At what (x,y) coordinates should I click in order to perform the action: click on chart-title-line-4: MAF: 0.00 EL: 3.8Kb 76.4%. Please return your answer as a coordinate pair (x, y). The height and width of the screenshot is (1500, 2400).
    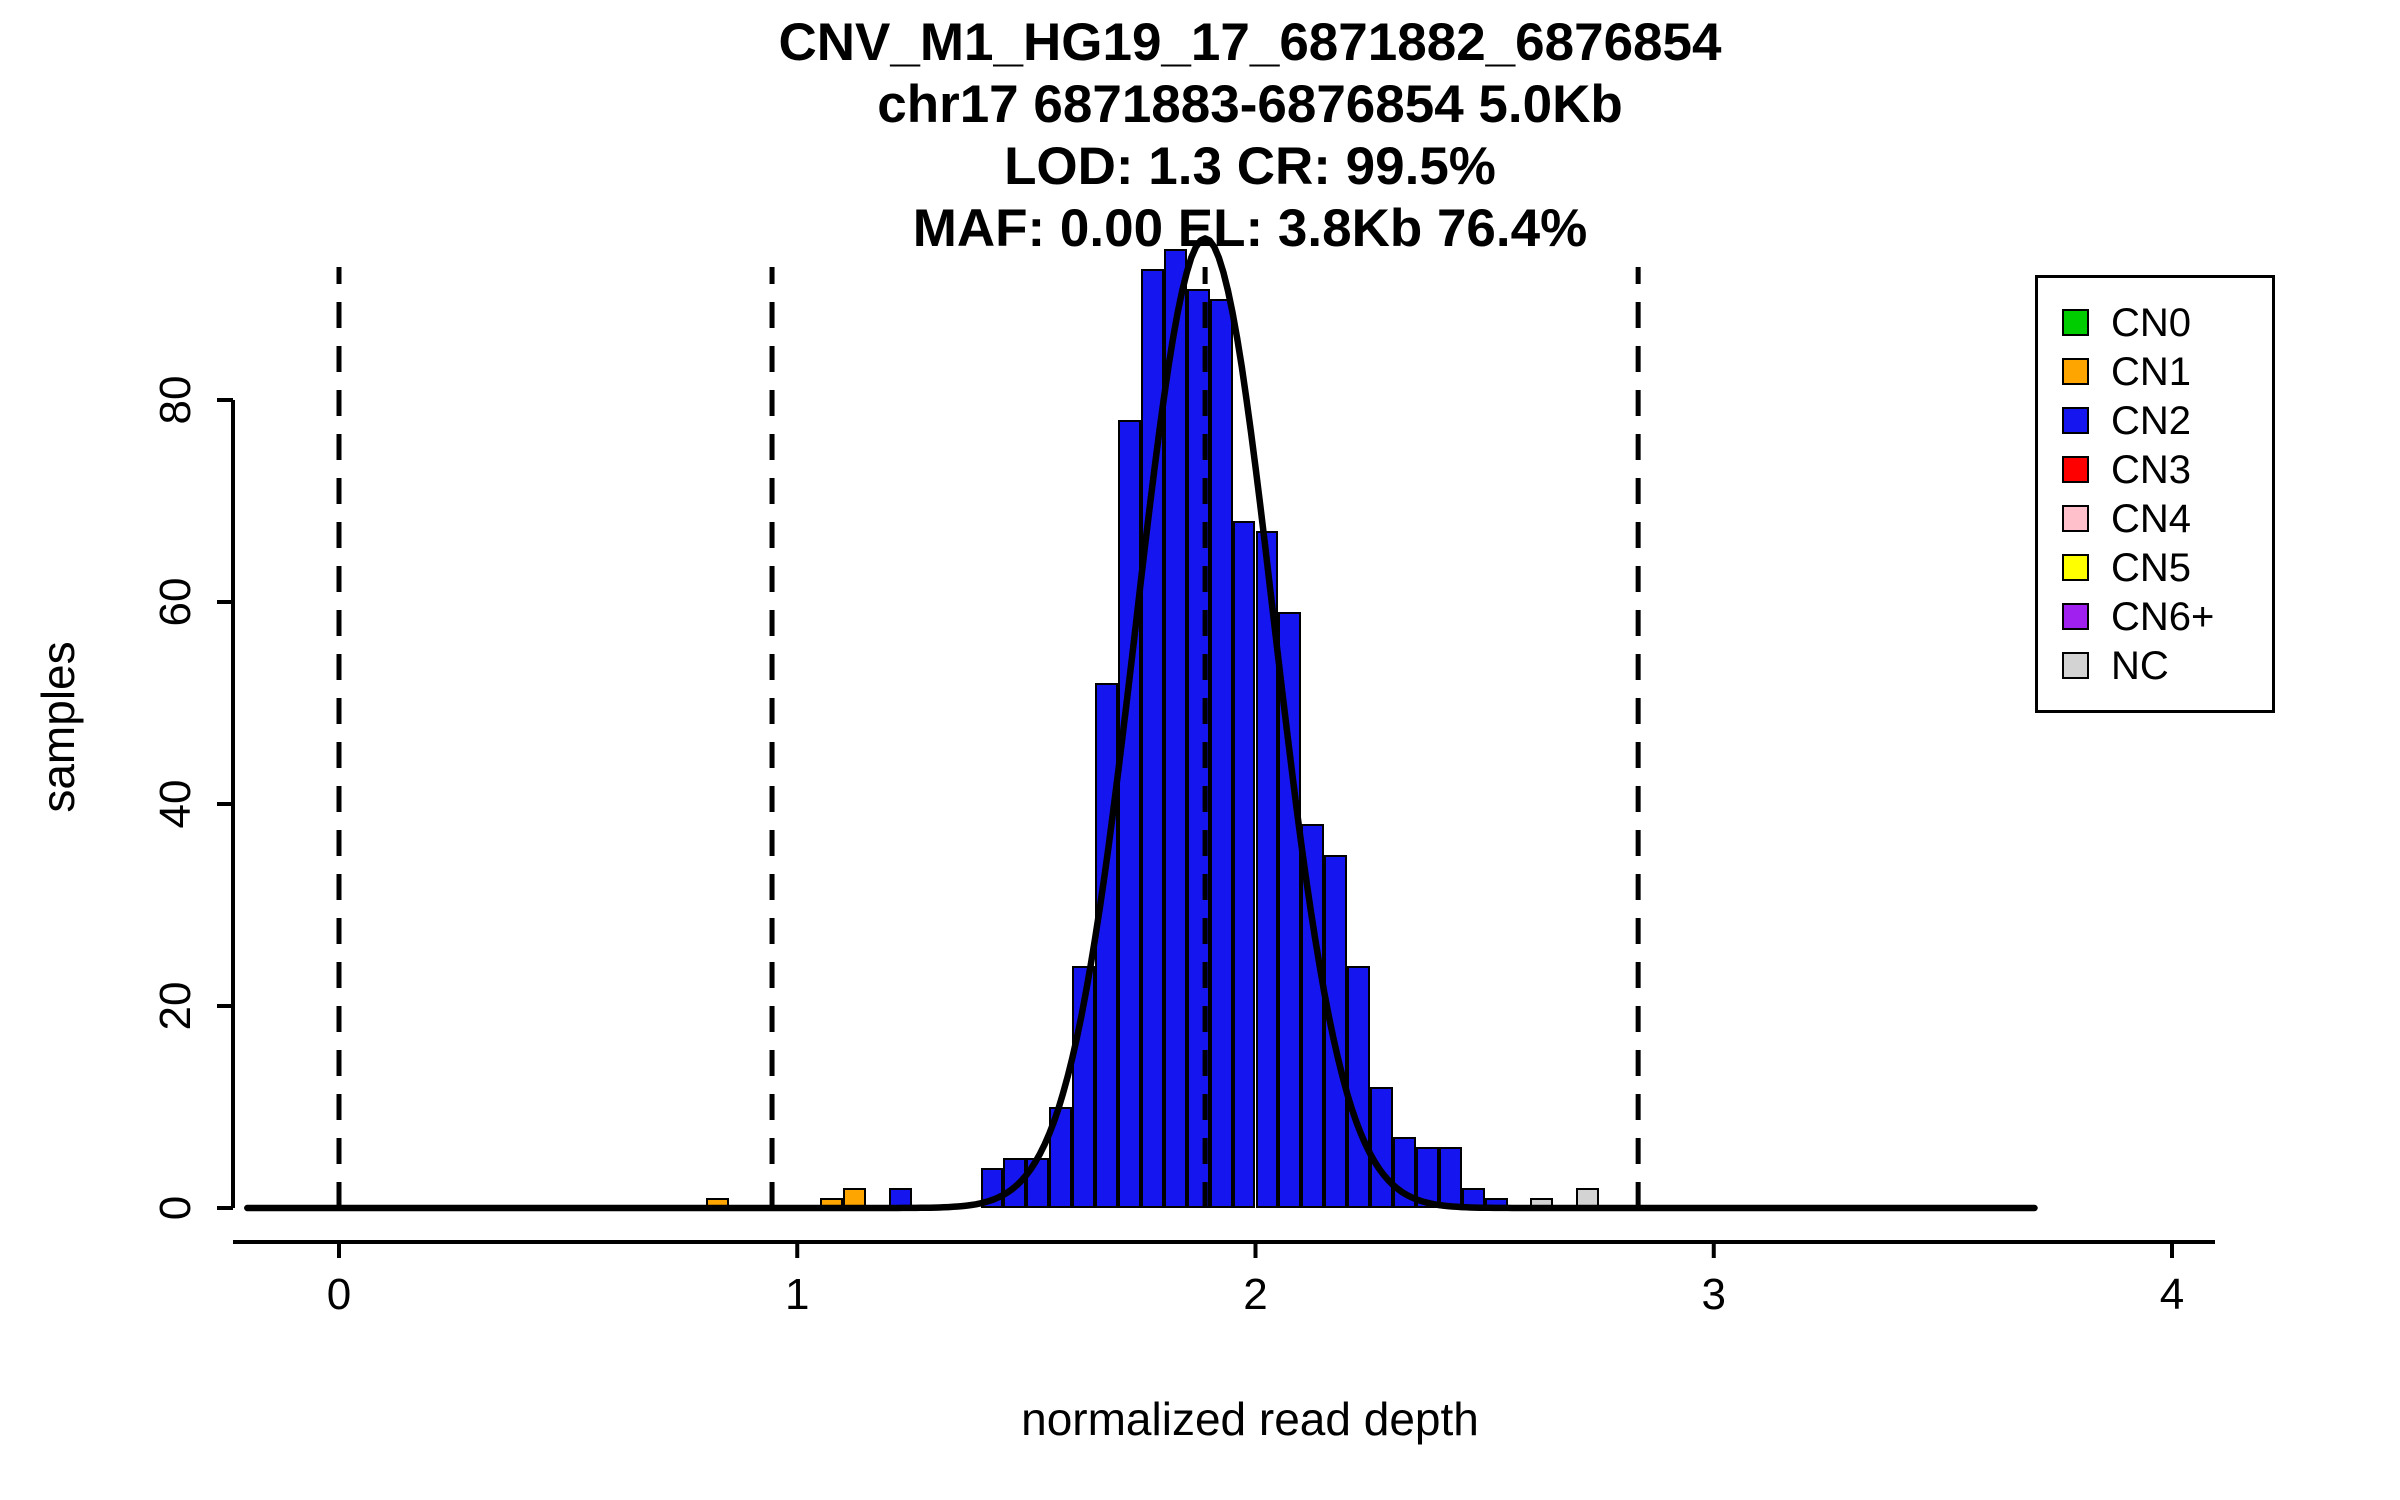
    Looking at the image, I should click on (1250, 228).